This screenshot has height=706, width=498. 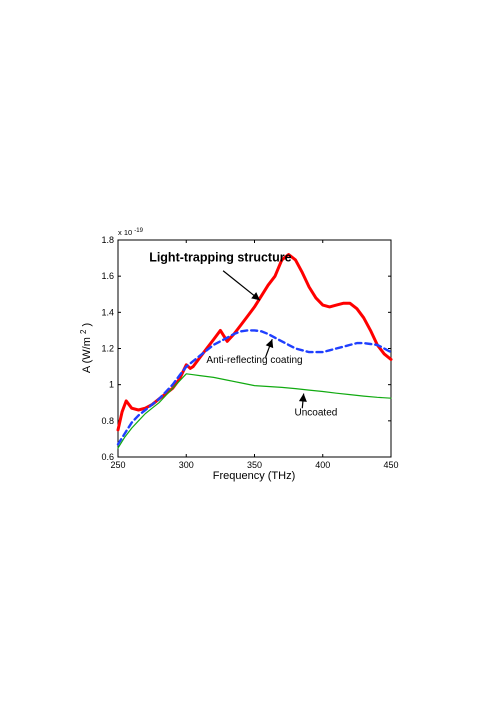 I want to click on y-axis-label-close: ), so click(x=87, y=325).